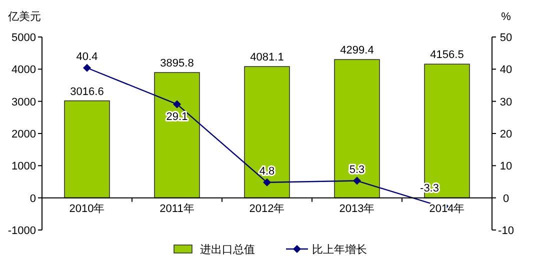 Image resolution: width=538 pixels, height=267 pixels. I want to click on data-label: 3895.8, so click(177, 64).